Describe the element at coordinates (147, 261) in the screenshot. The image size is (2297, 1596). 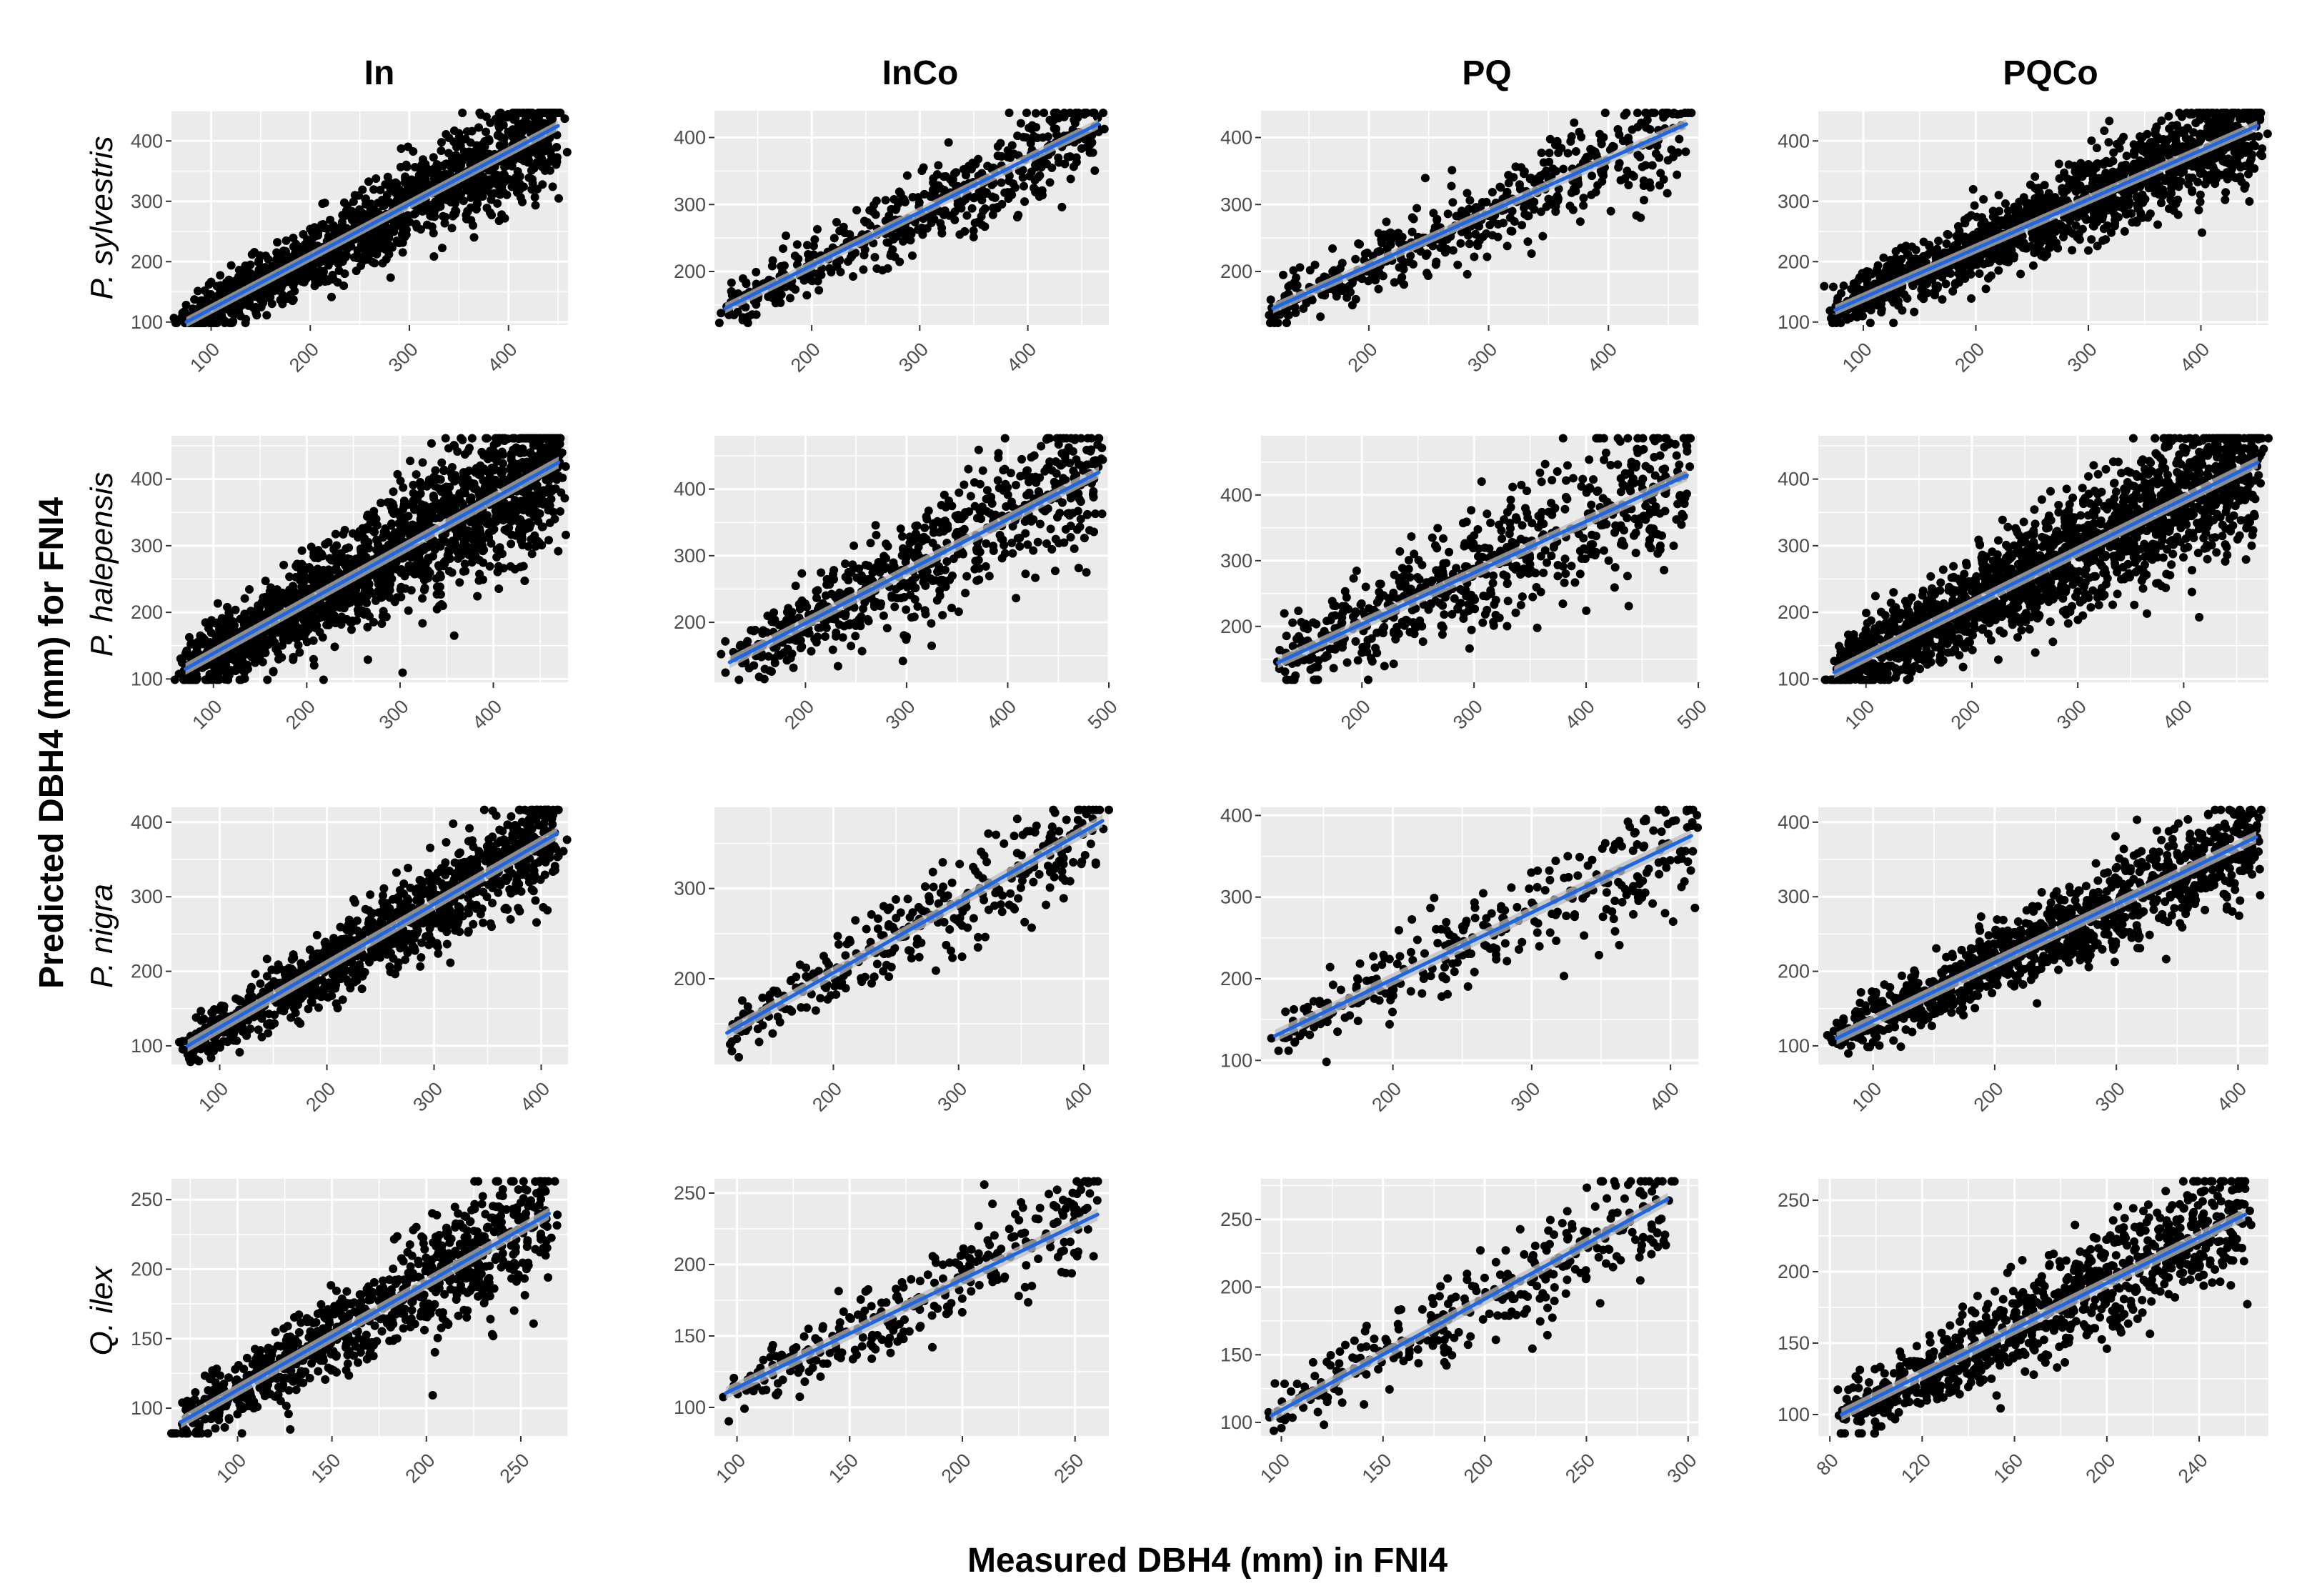
I see `y-tick-label: 200` at that location.